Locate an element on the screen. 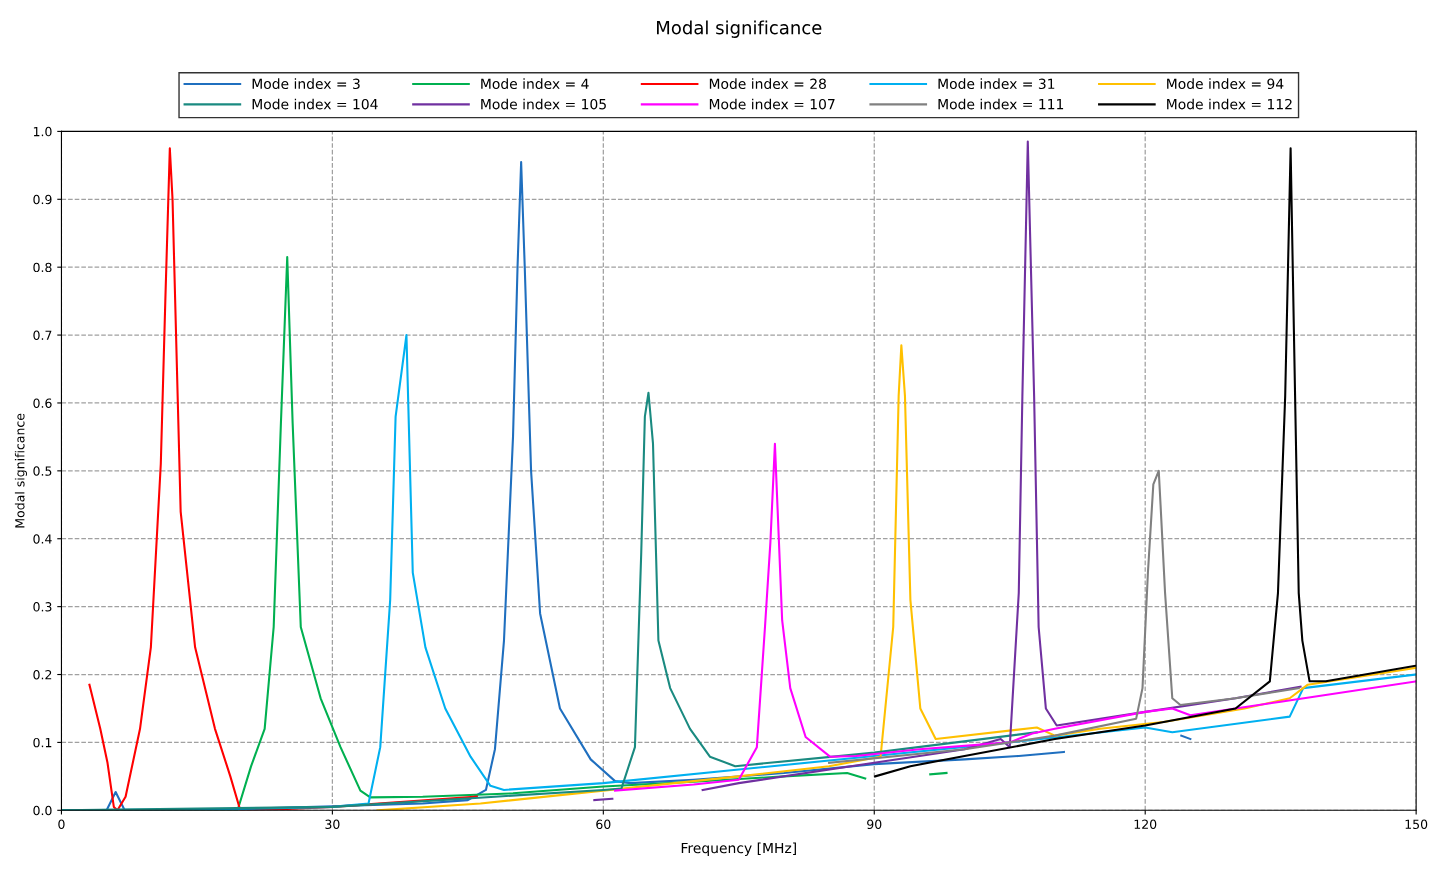 This screenshot has height=876, width=1429. legend-label: Mode index = 111 is located at coordinates (1001, 104).